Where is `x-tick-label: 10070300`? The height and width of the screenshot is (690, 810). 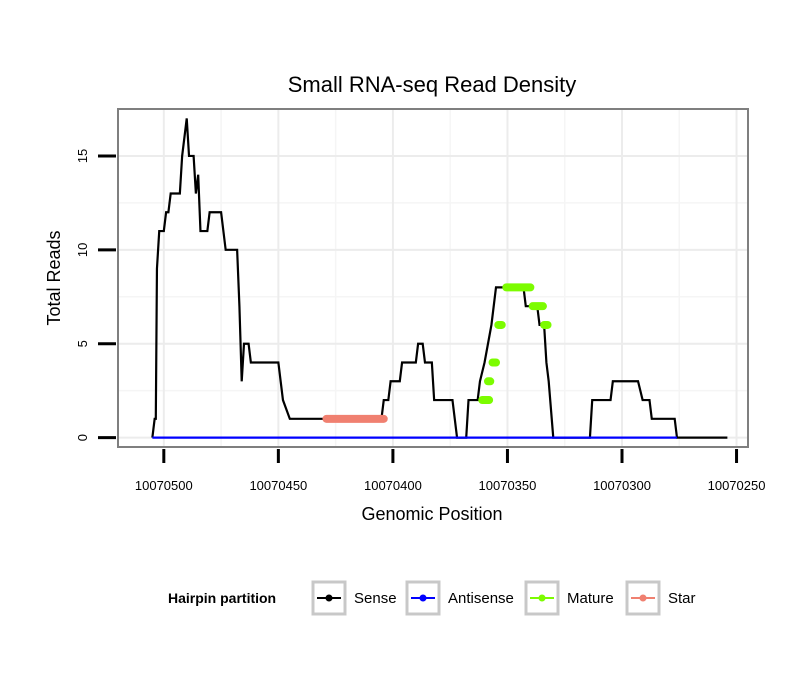
x-tick-label: 10070300 is located at coordinates (622, 485).